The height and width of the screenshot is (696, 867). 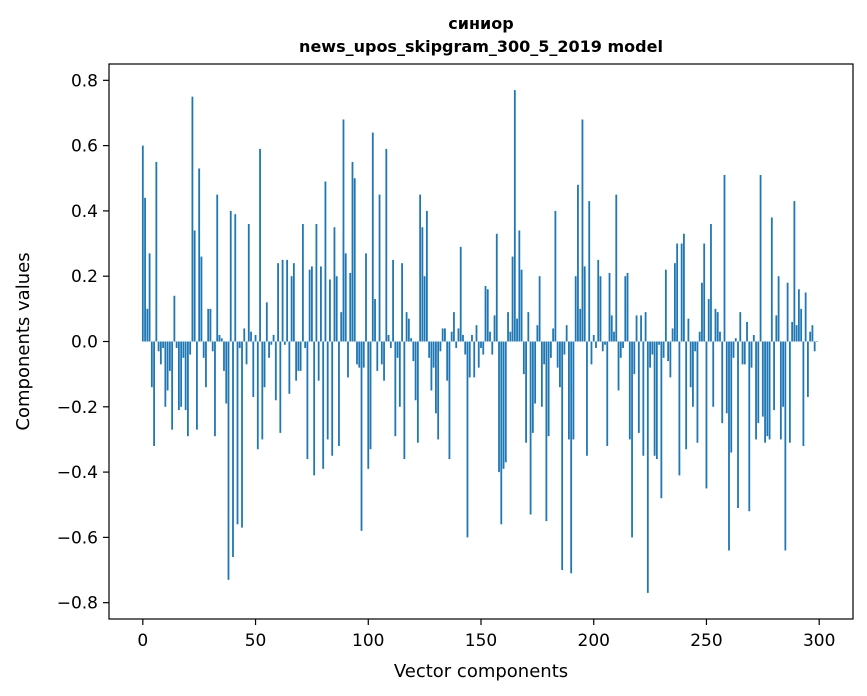 I want to click on y-tick-label-0: 0.8, so click(x=84, y=81).